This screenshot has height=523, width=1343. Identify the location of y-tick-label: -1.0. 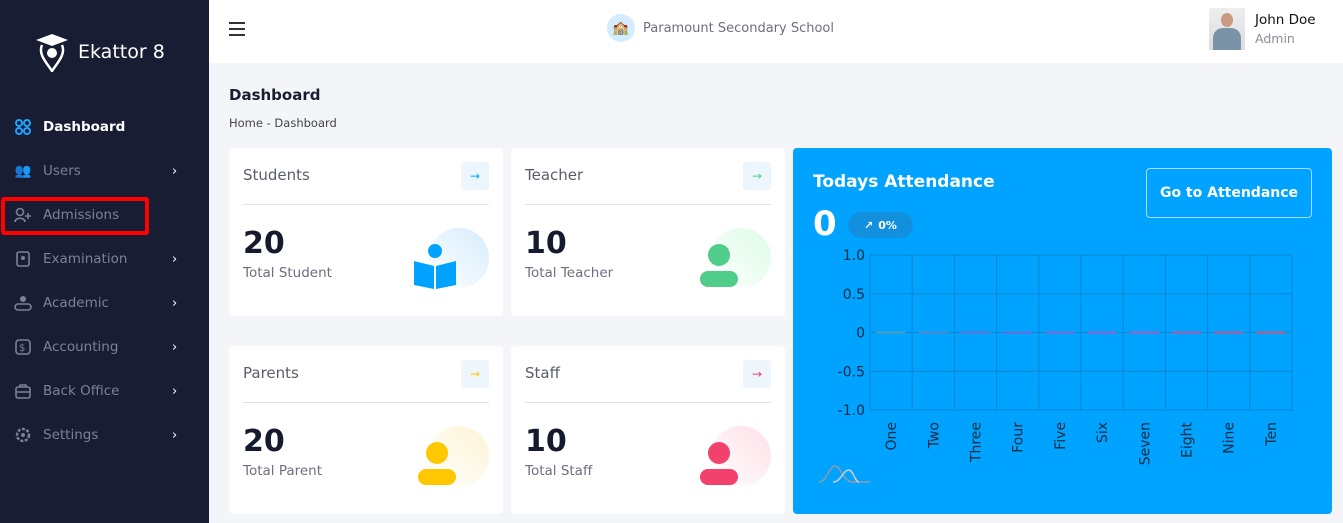
(851, 411).